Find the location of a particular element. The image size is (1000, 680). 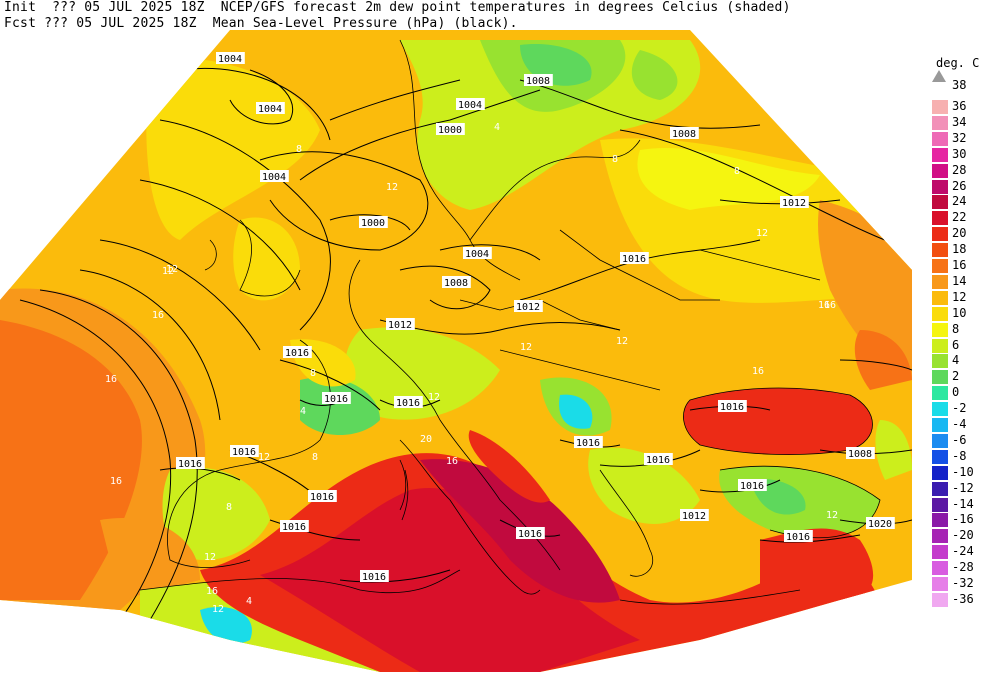

legend-swatch-label: -4 is located at coordinates (959, 424).